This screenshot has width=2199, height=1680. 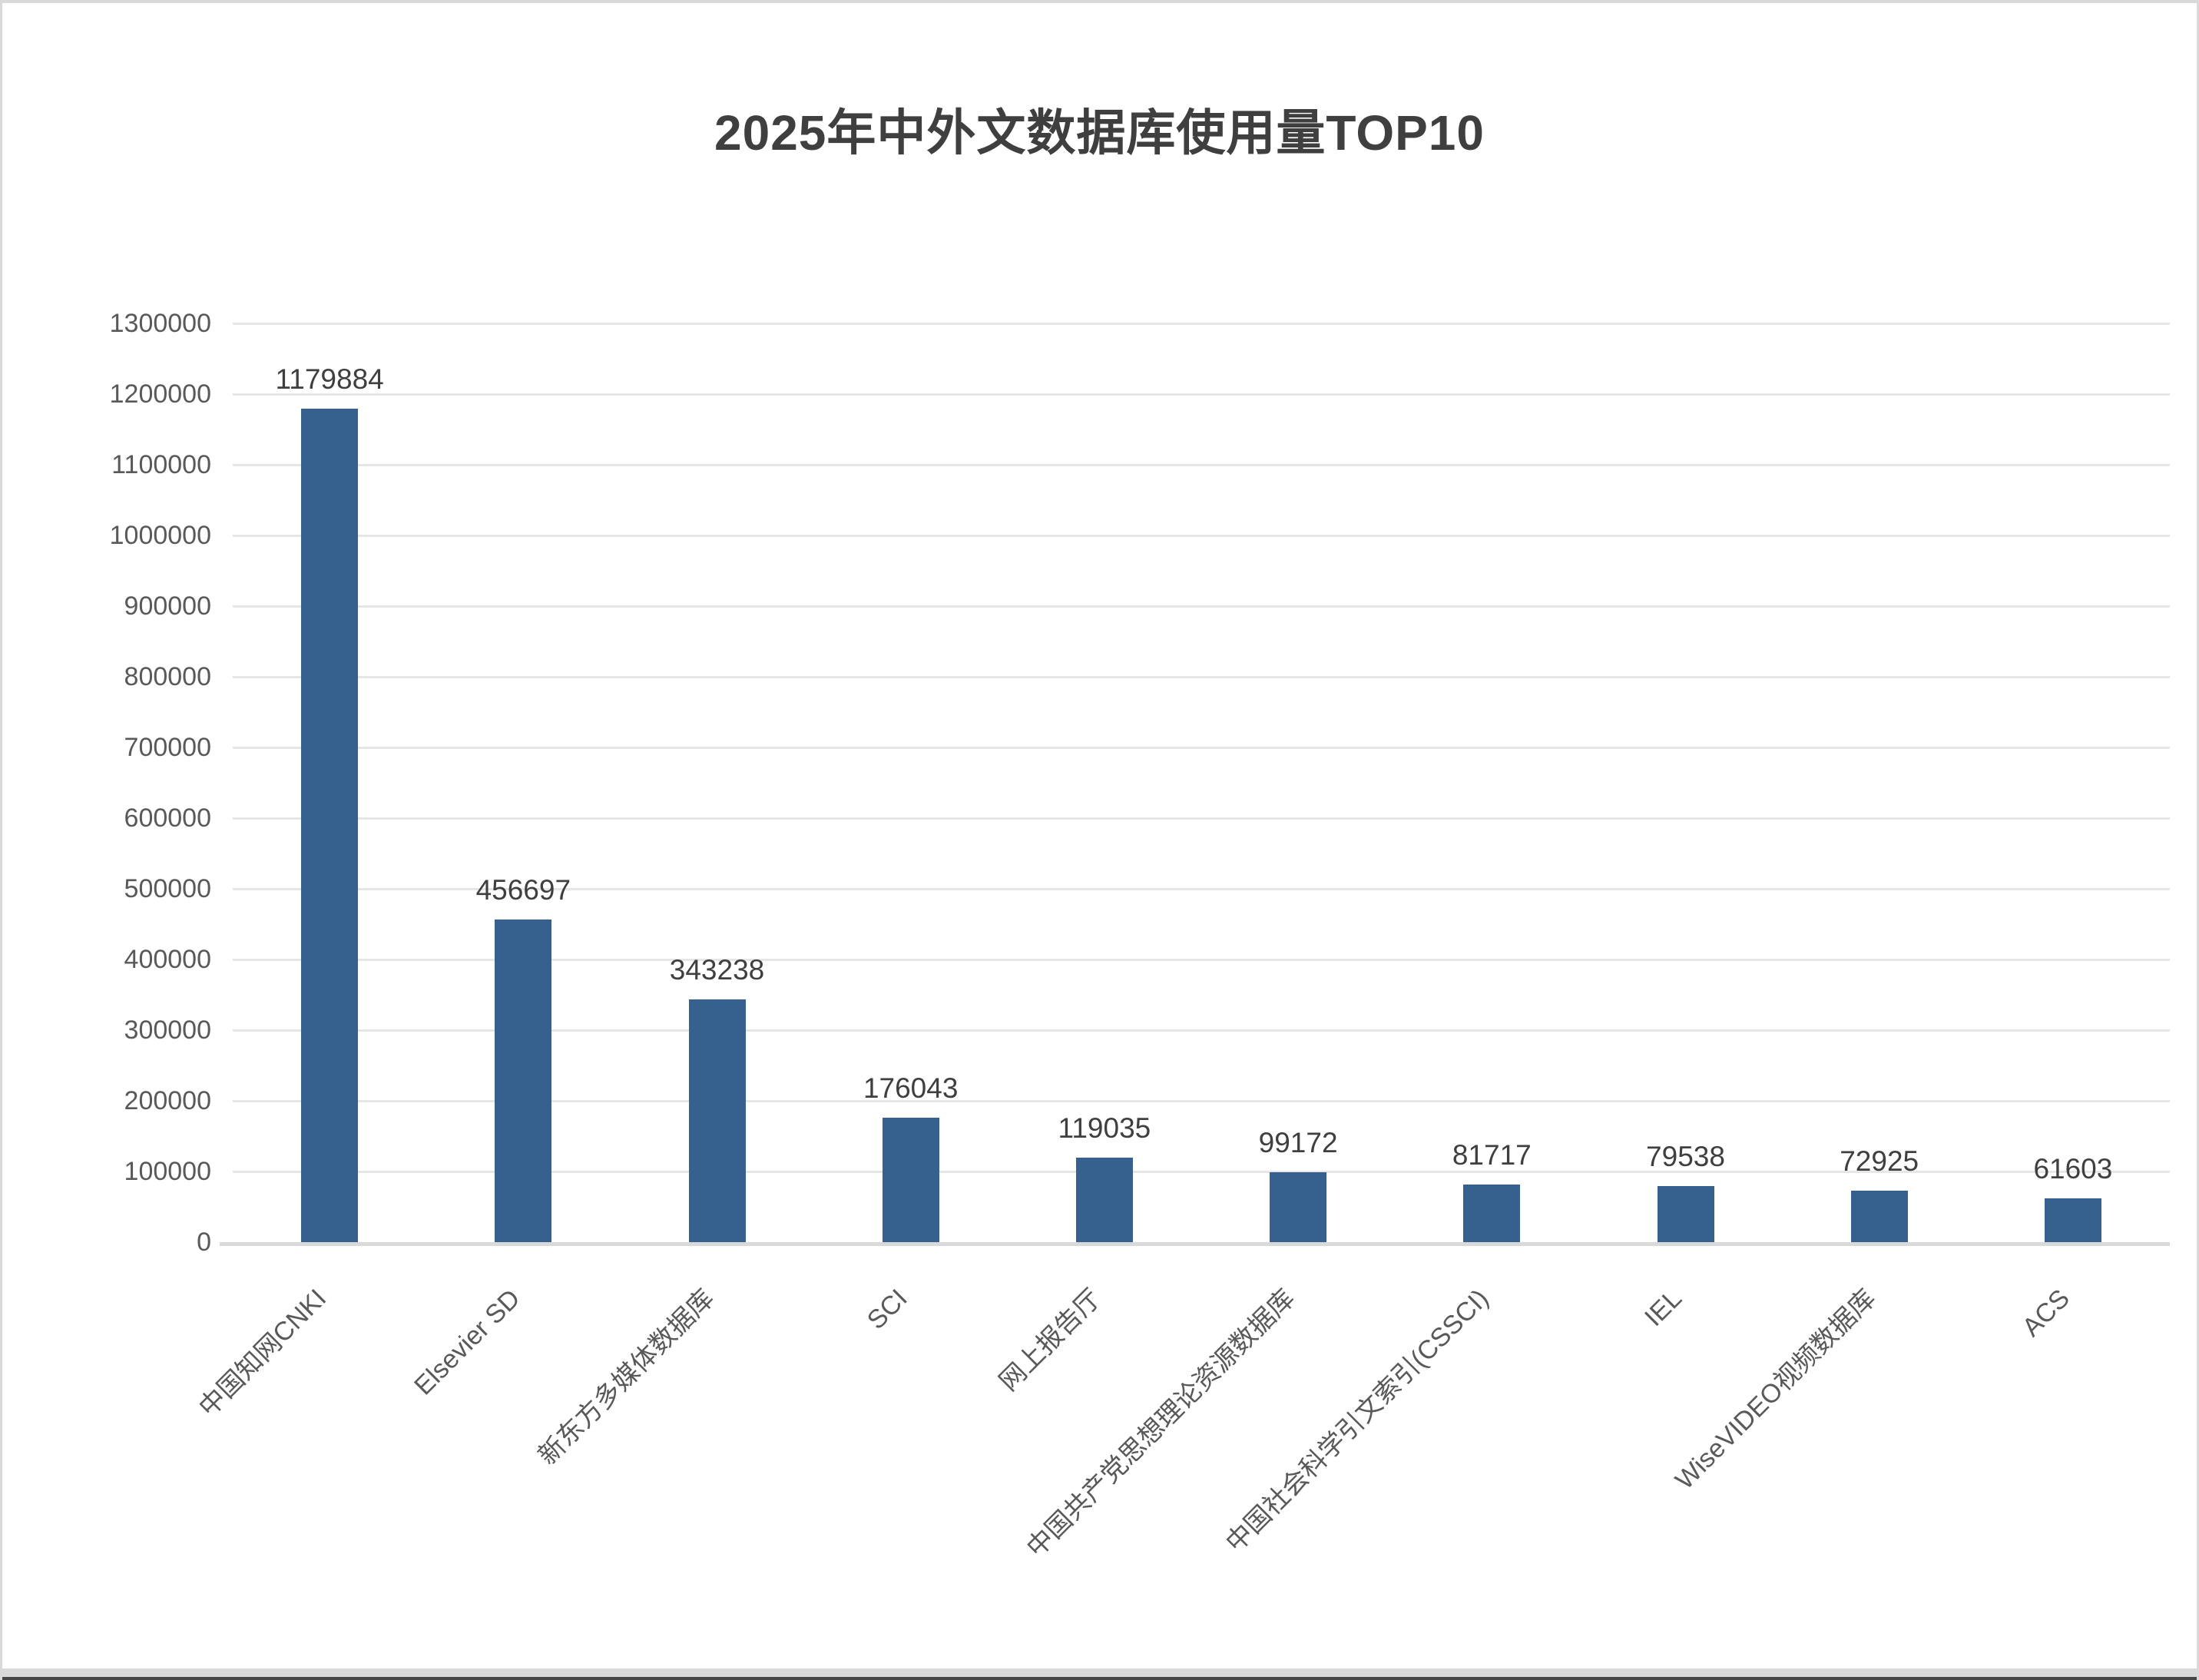 I want to click on x-category-label: SCI, so click(x=887, y=1310).